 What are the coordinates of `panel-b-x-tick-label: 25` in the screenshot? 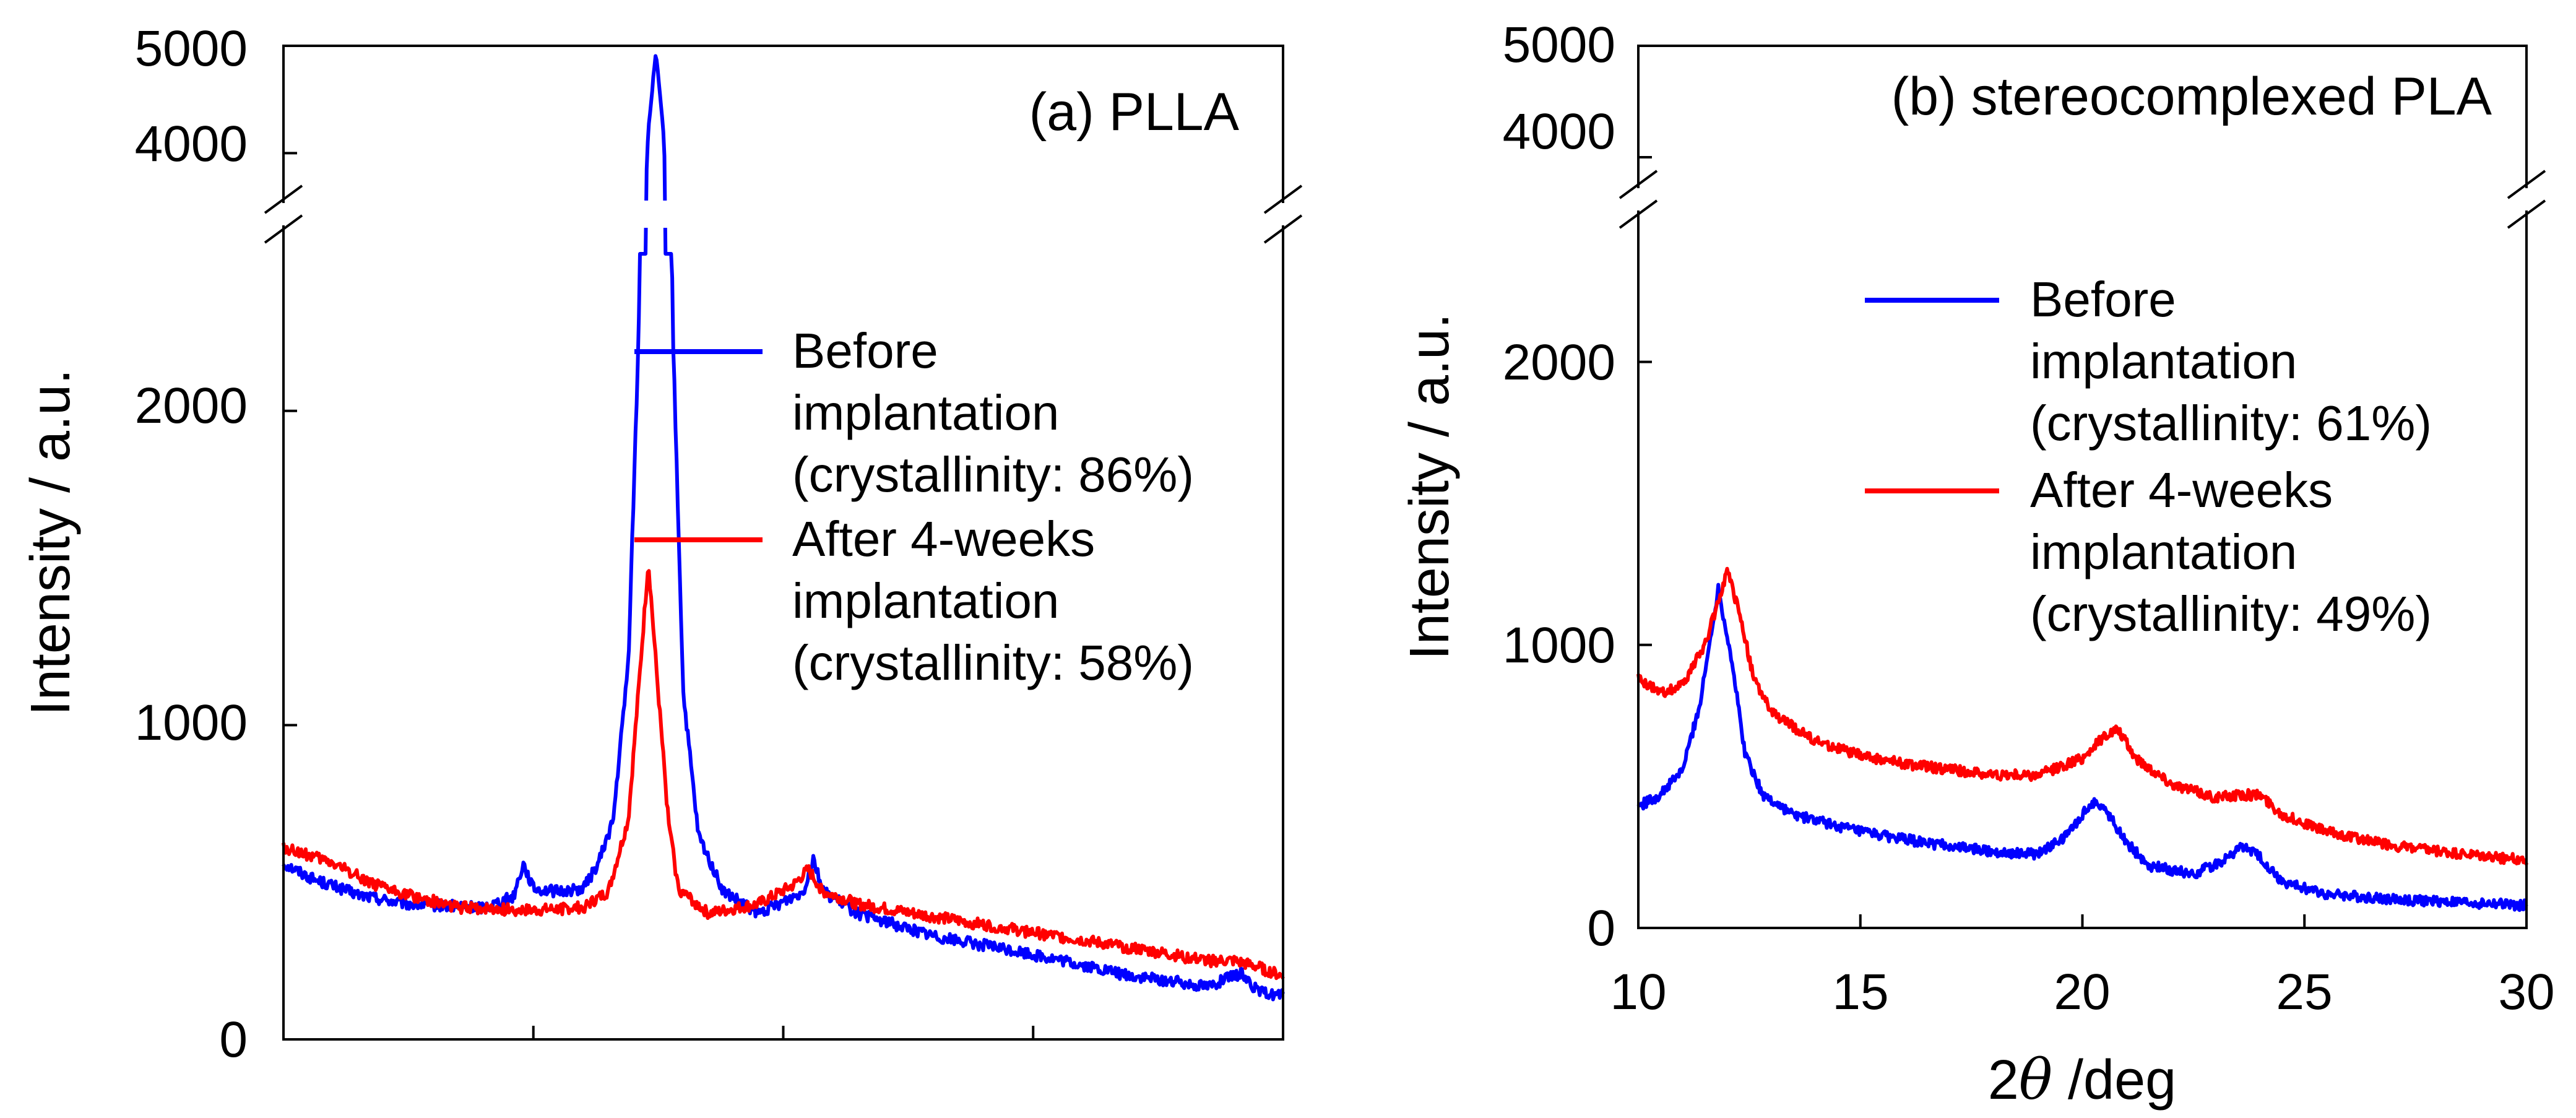 It's located at (2304, 992).